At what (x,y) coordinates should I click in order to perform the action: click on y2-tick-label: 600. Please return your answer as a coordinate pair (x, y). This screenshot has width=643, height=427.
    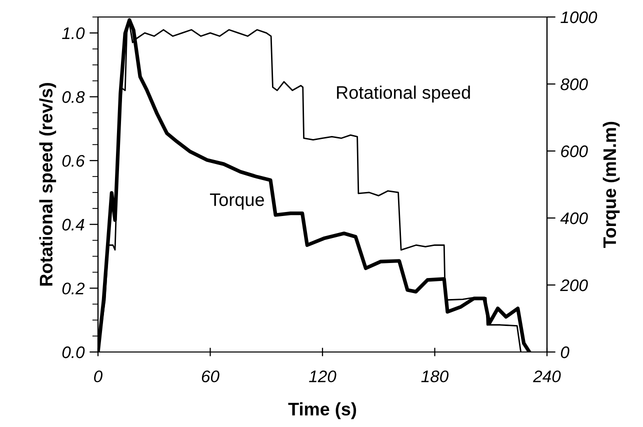
    Looking at the image, I should click on (574, 151).